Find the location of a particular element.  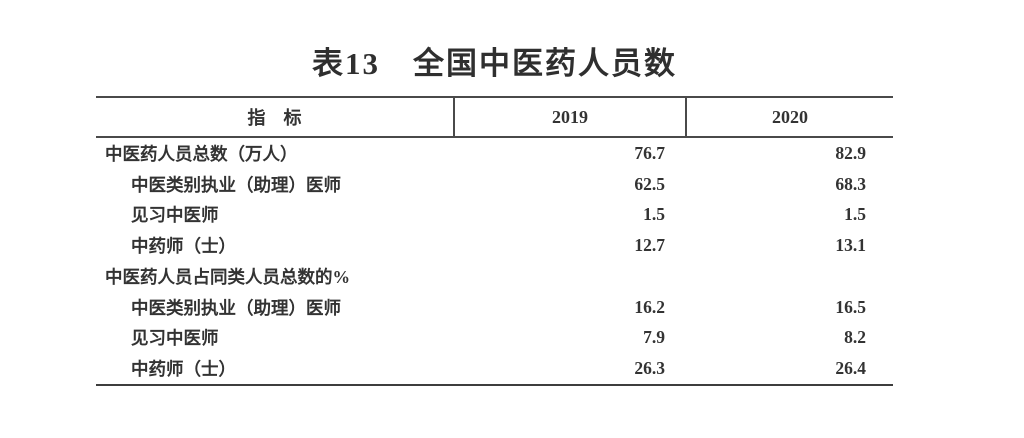

value-2019: 76.7 is located at coordinates (649, 152).